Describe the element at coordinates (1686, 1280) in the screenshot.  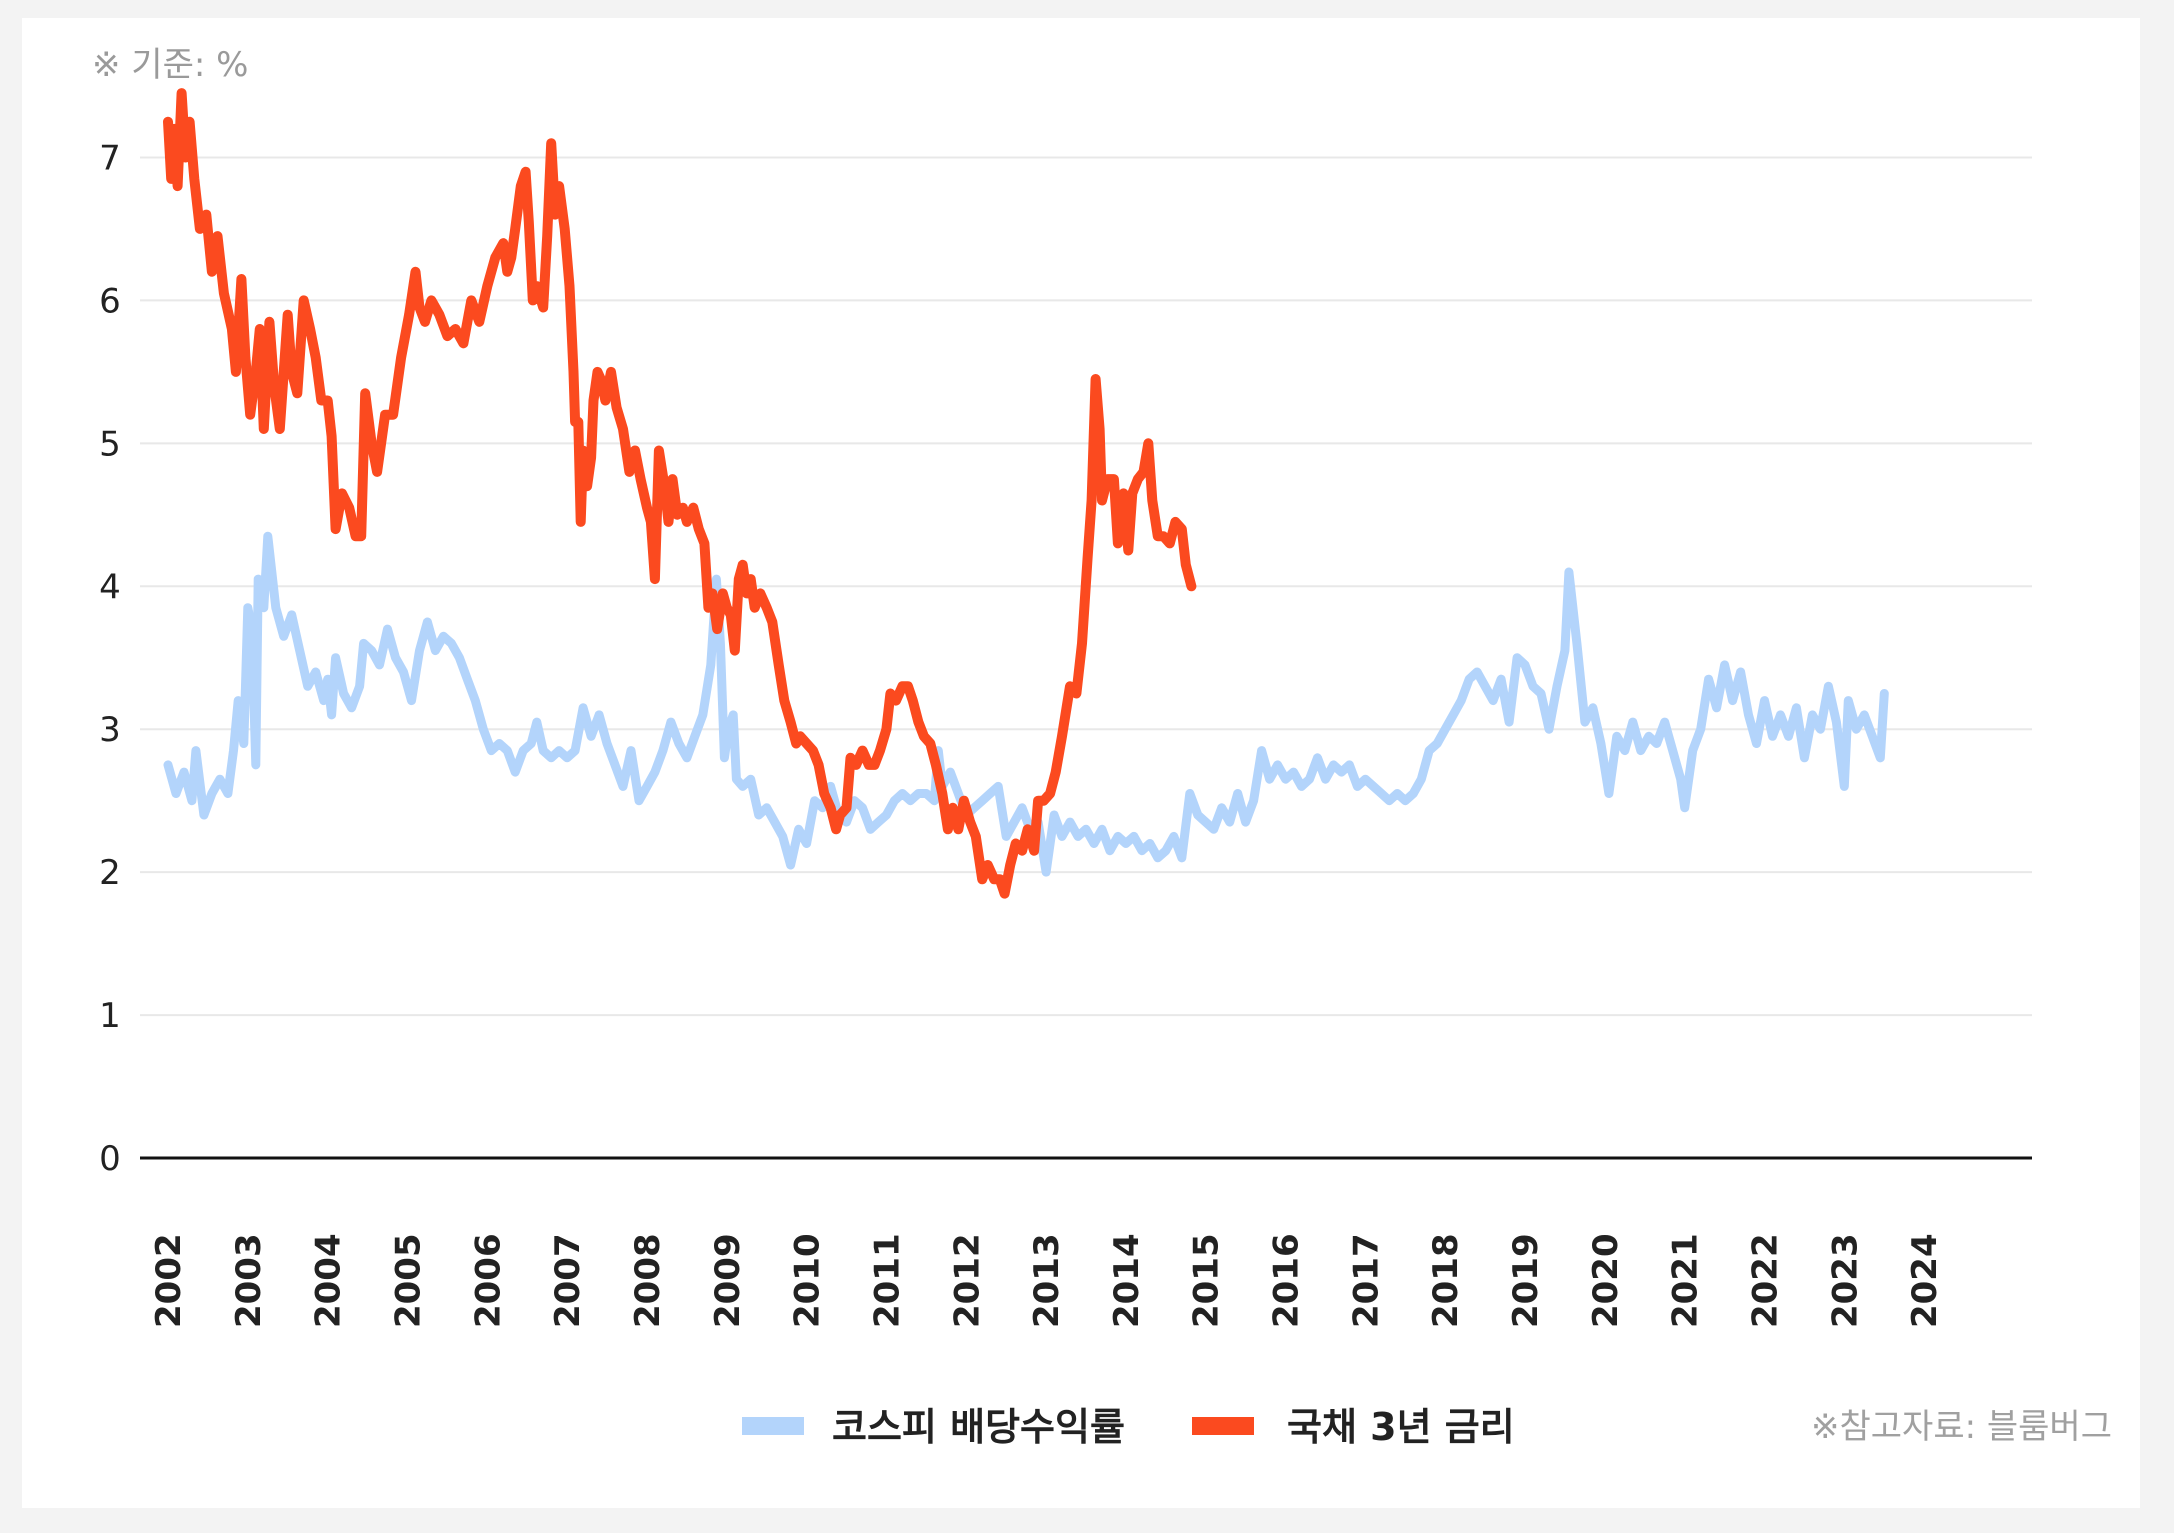
I see `x-tick-label: 2021` at that location.